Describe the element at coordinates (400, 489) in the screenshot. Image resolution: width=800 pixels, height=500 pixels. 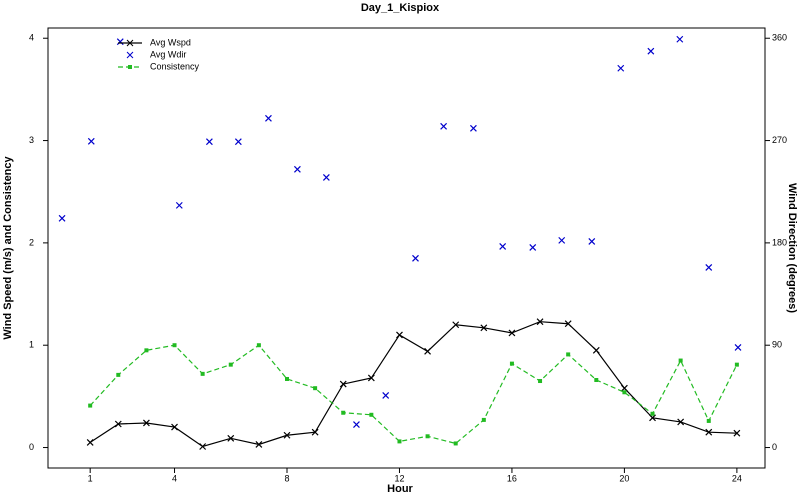
I see `x-axis-label: Hour` at that location.